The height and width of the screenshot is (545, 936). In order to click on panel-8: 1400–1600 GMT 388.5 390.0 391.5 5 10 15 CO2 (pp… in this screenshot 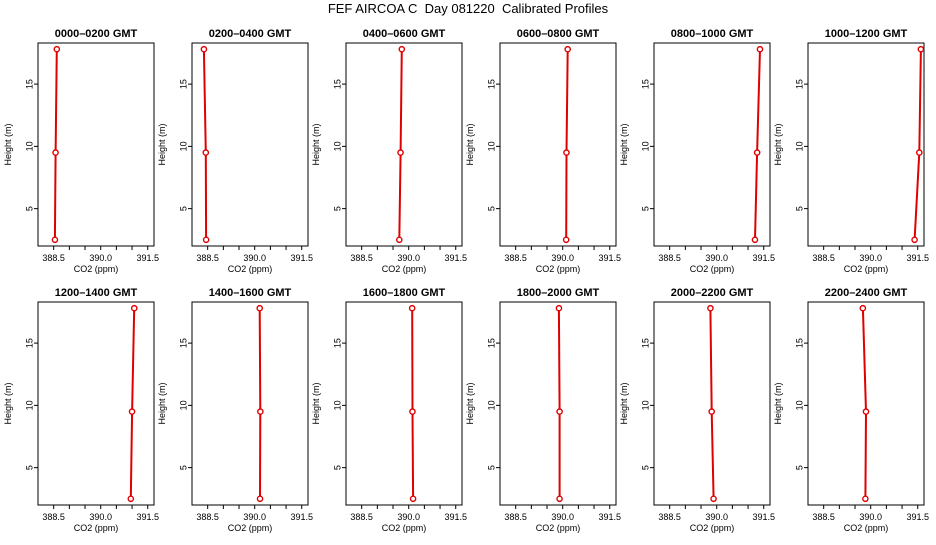, I will do `click(235, 410)`.